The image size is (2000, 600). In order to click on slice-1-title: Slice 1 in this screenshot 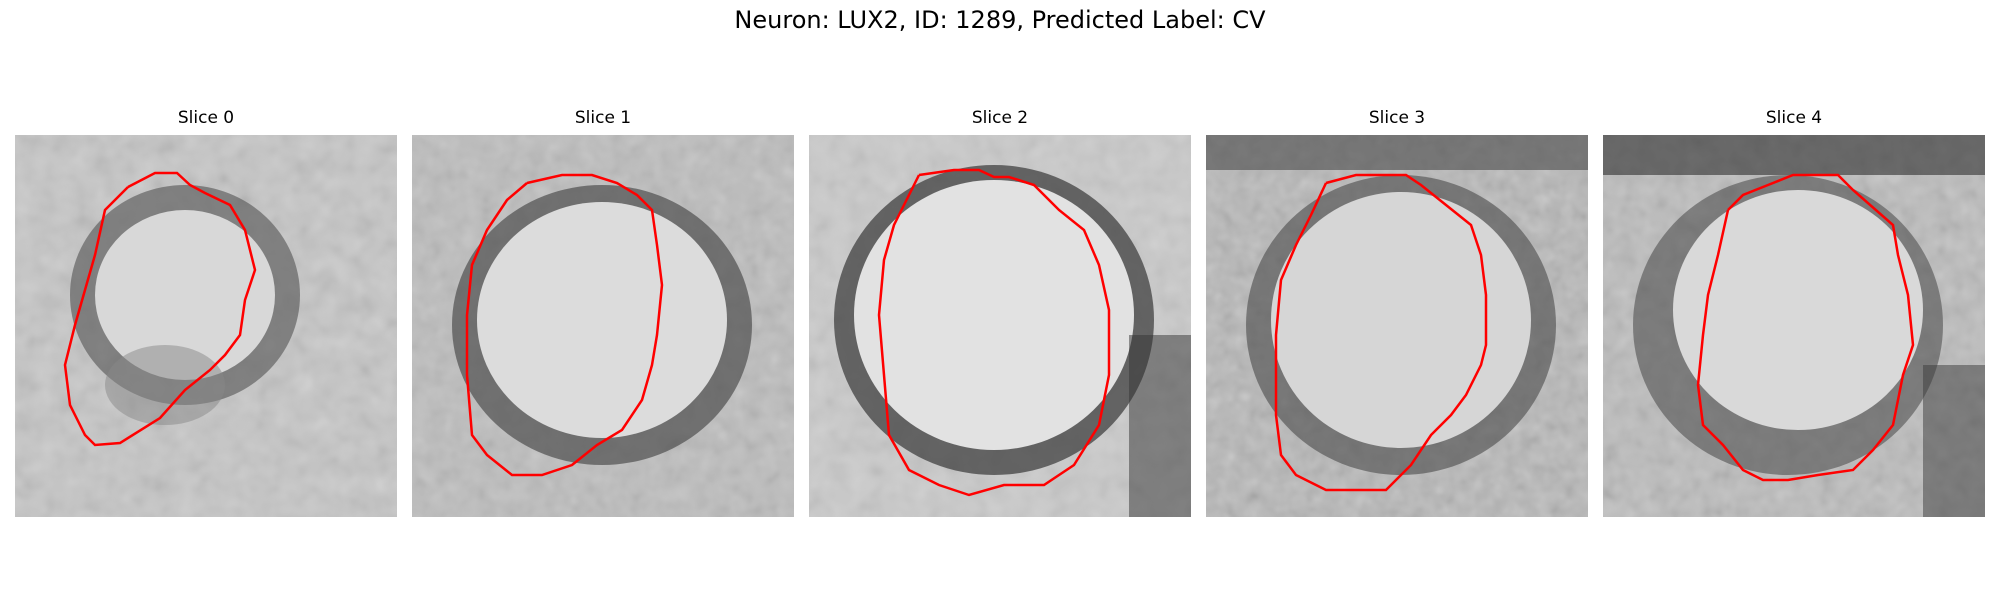, I will do `click(603, 118)`.